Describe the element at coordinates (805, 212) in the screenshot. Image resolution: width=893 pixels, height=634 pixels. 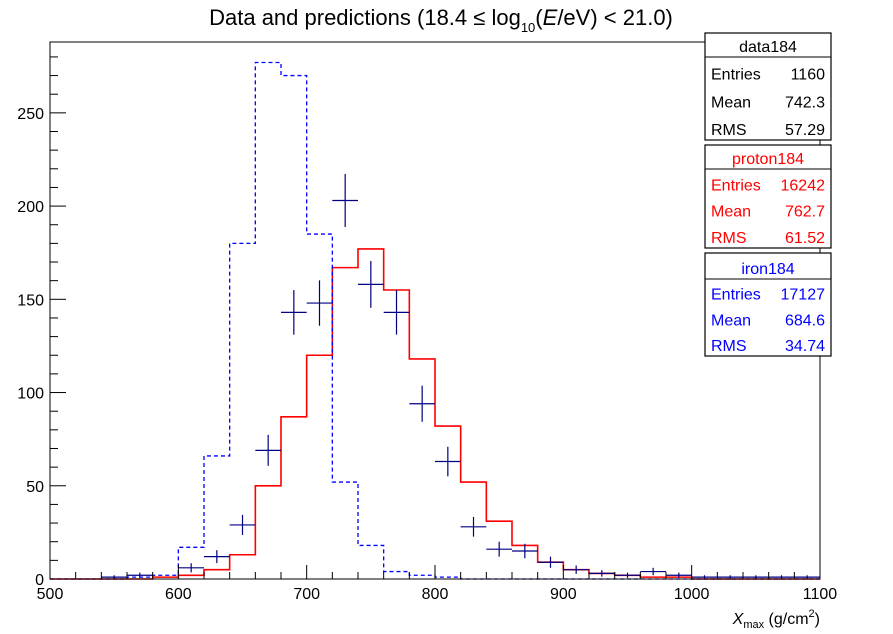
I see `stats-value-mean: 762.7` at that location.